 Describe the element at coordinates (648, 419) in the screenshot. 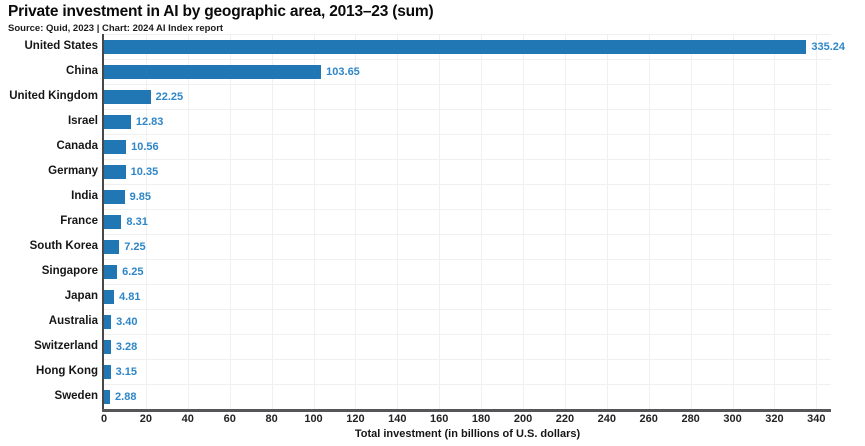

I see `x-tick-label: 260` at that location.